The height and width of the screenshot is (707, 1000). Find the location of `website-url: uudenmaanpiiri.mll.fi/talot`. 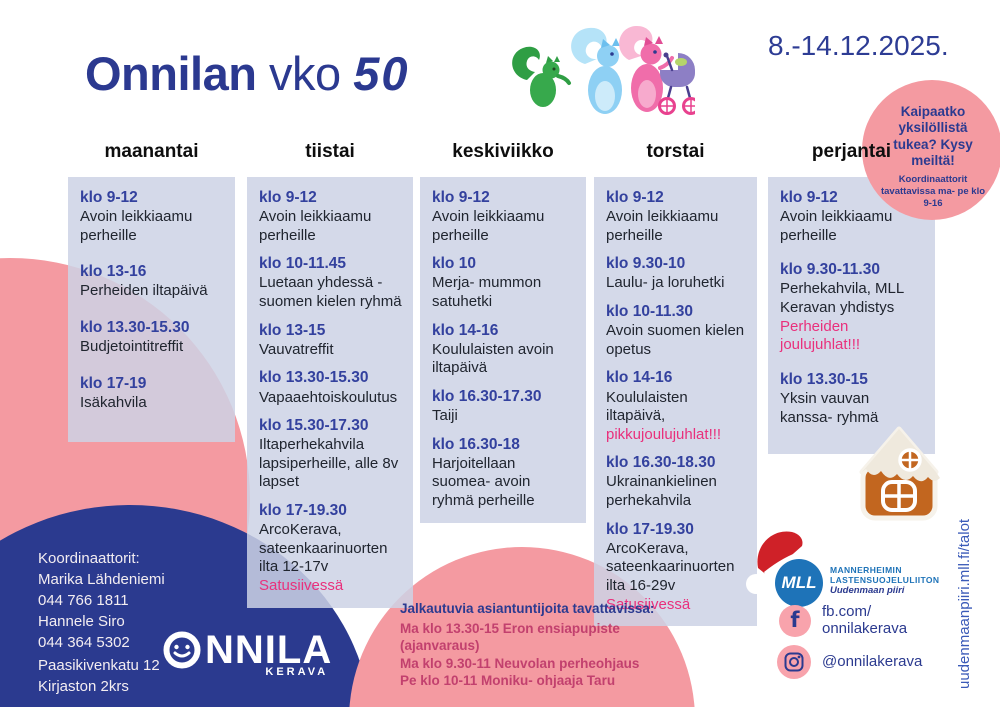

website-url: uudenmaanpiiri.mll.fi/talot is located at coordinates (964, 603).